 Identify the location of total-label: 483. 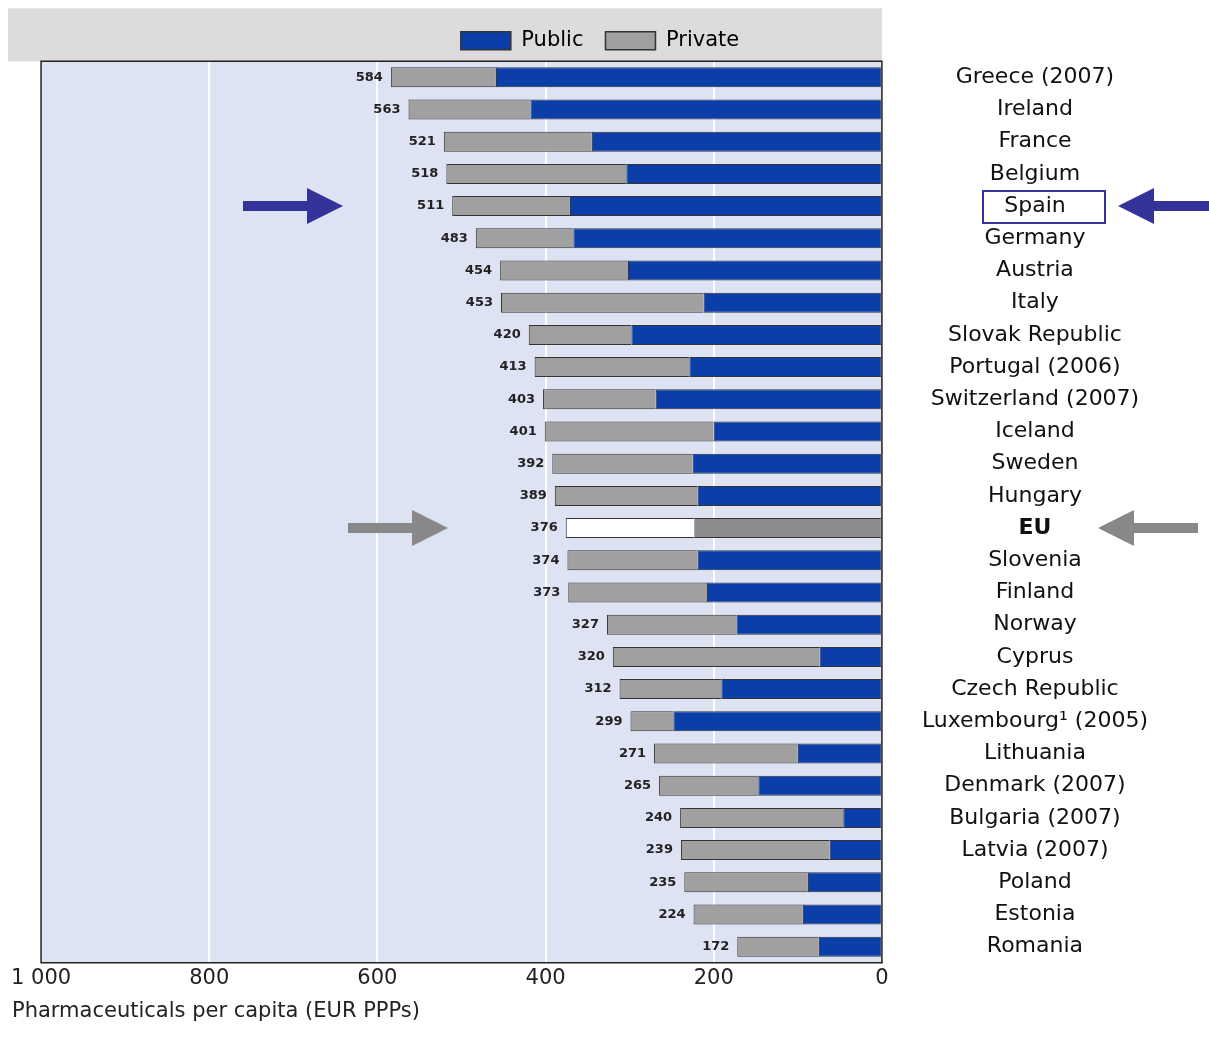
(454, 237).